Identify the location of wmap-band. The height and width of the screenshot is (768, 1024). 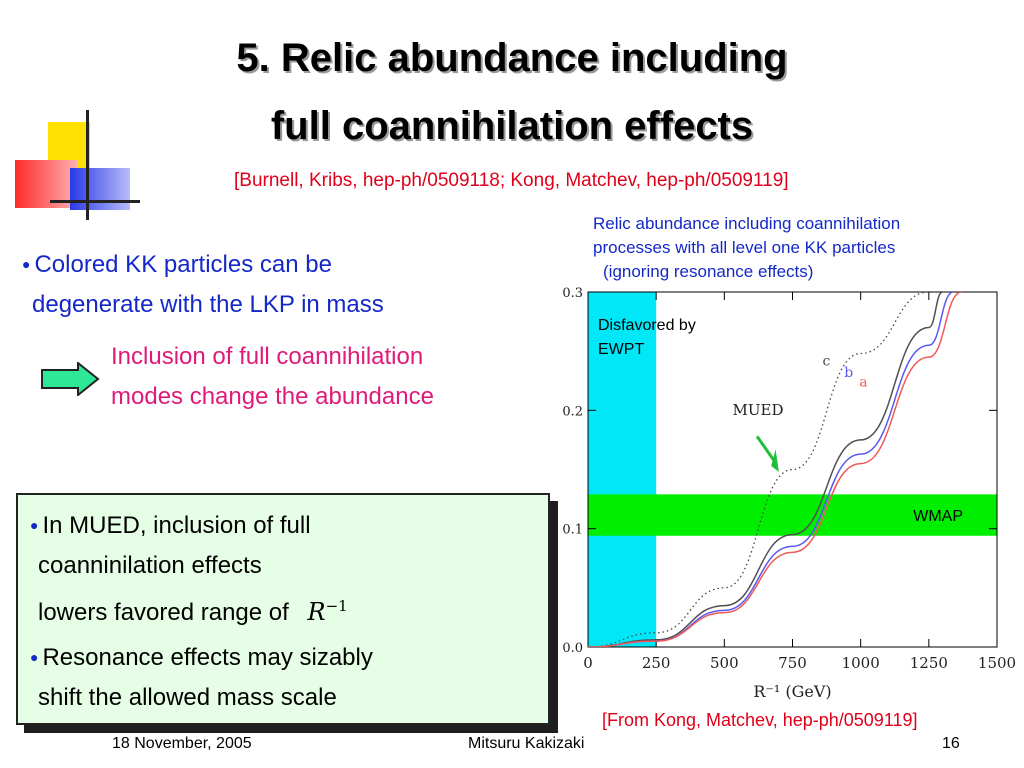
(792, 515).